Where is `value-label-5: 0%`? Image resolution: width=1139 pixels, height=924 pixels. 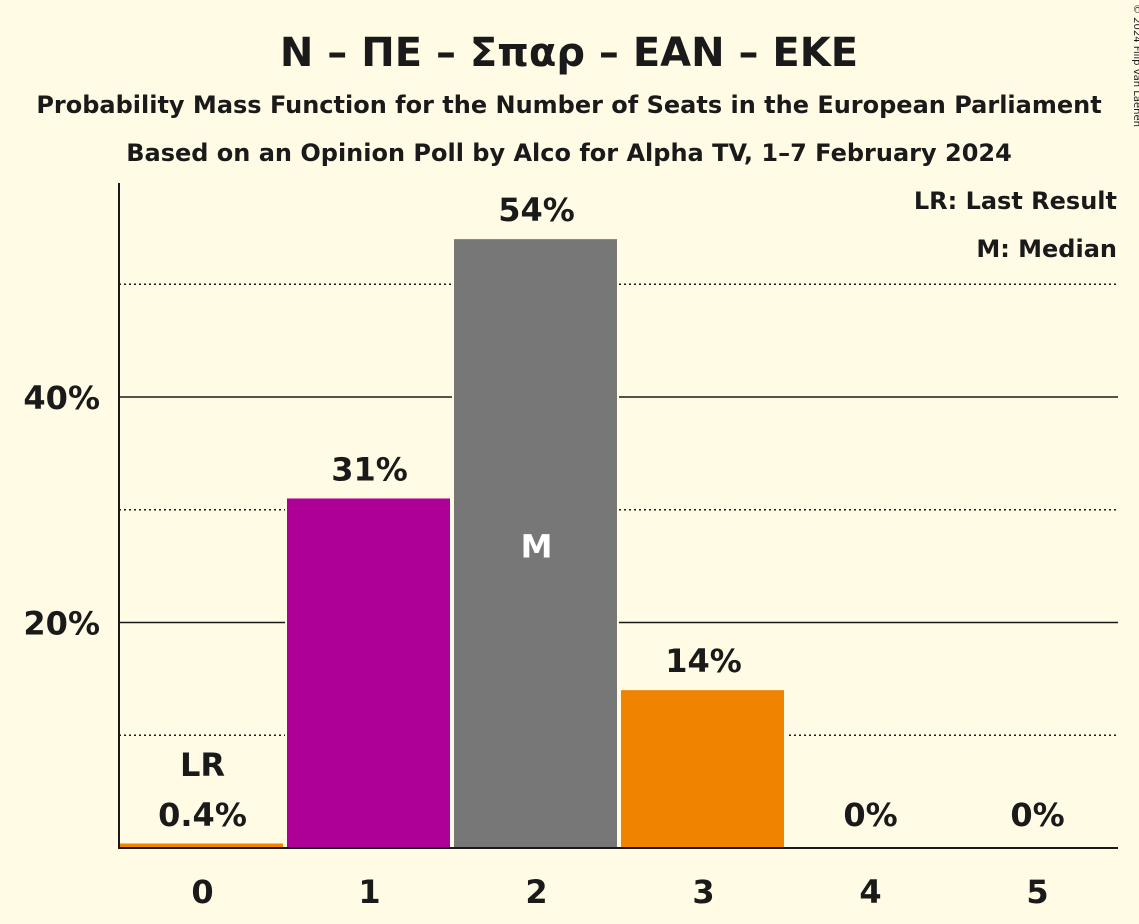
value-label-5: 0% is located at coordinates (1037, 815).